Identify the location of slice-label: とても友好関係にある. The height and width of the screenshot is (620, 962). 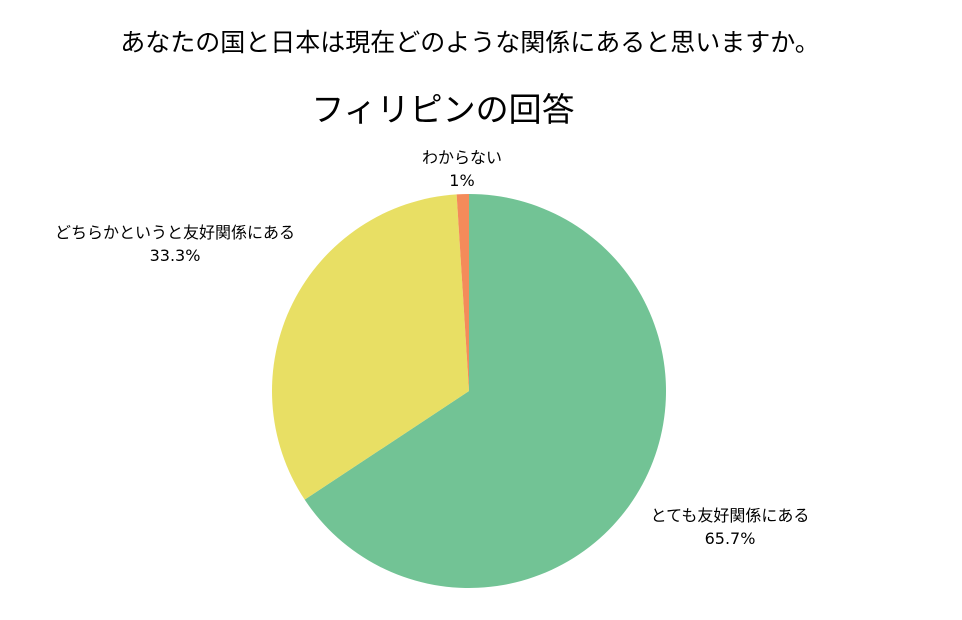
(730, 515).